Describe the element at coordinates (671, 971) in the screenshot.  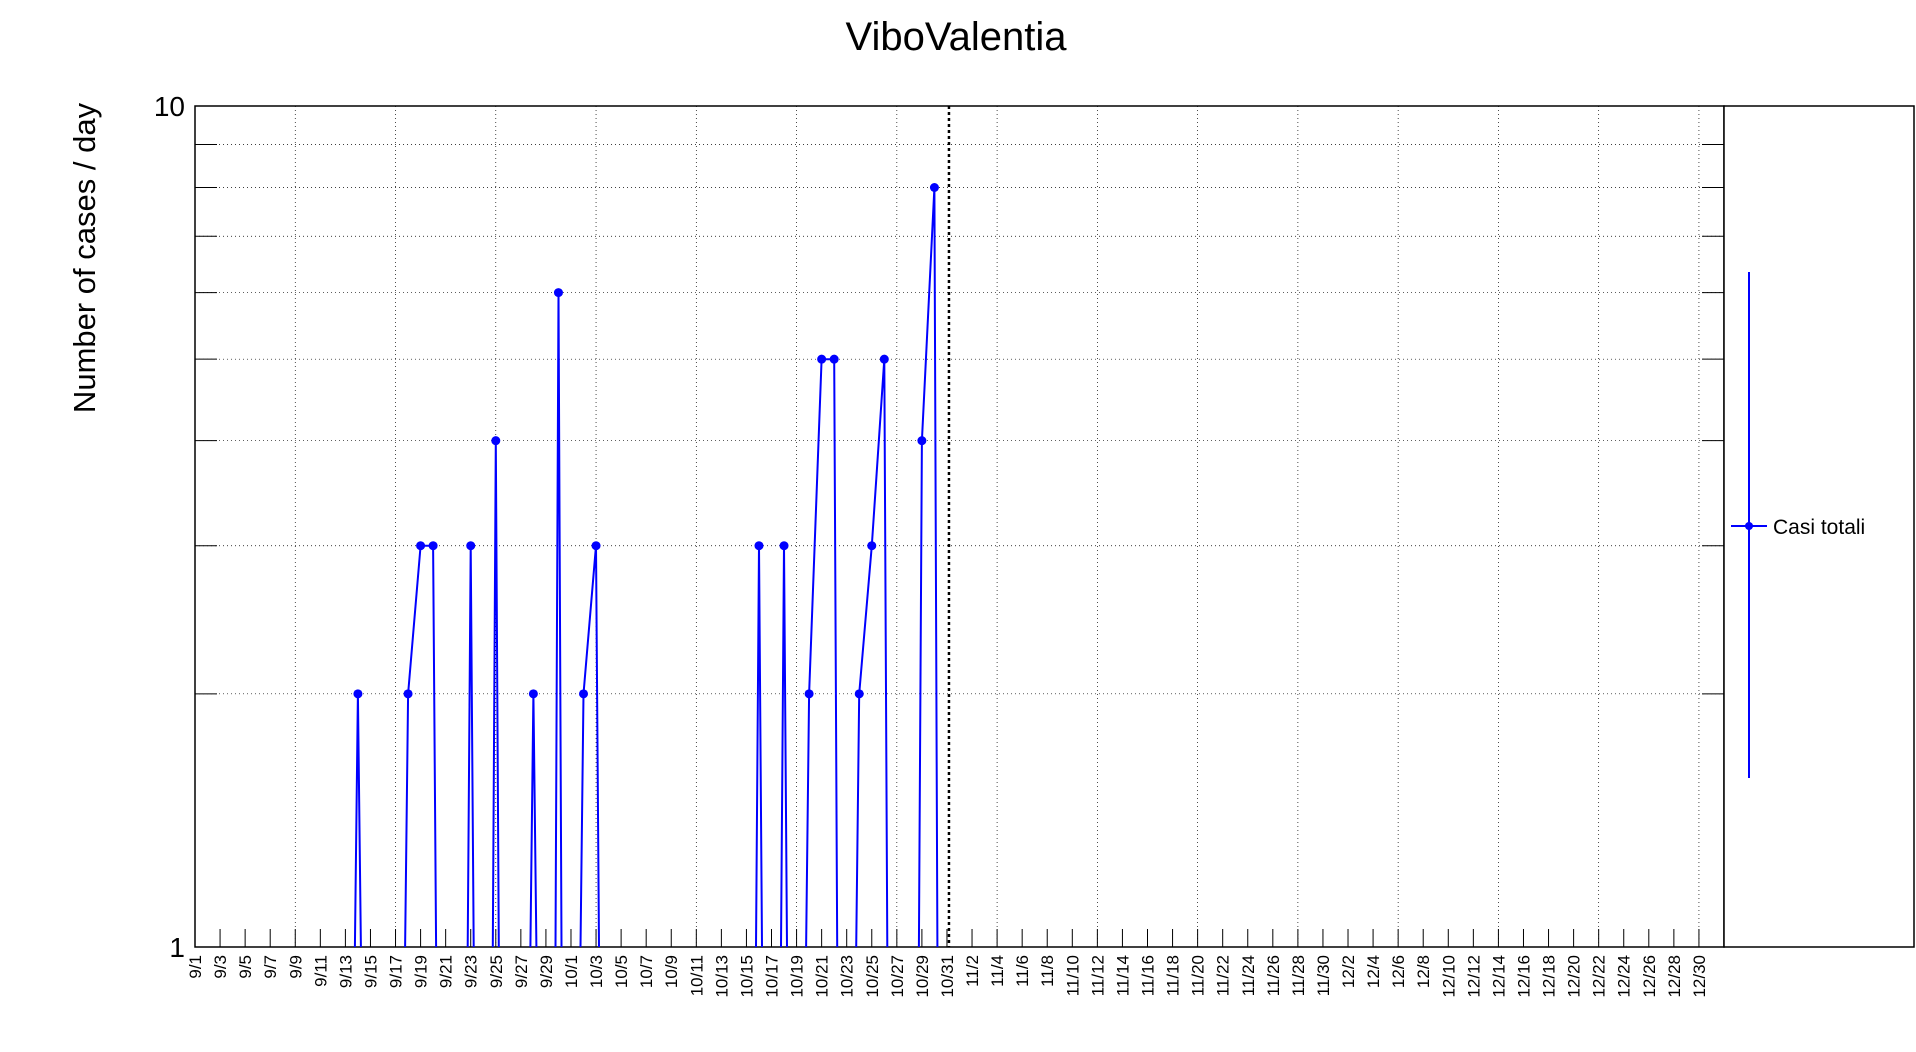
I see `x-tick-label: 10/9` at that location.